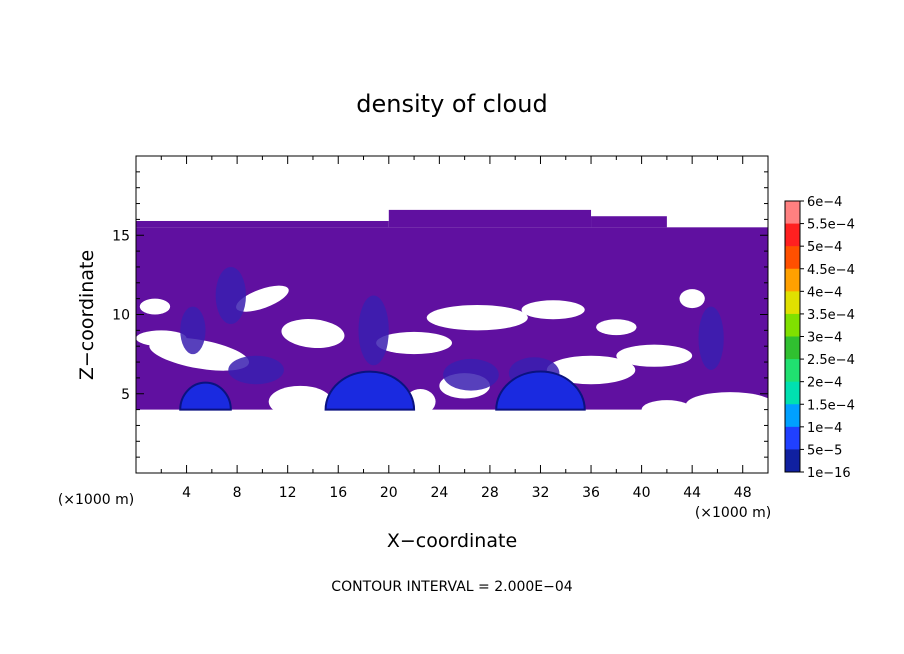  What do you see at coordinates (96, 500) in the screenshot?
I see `y-unit-label: (×1000 m)` at bounding box center [96, 500].